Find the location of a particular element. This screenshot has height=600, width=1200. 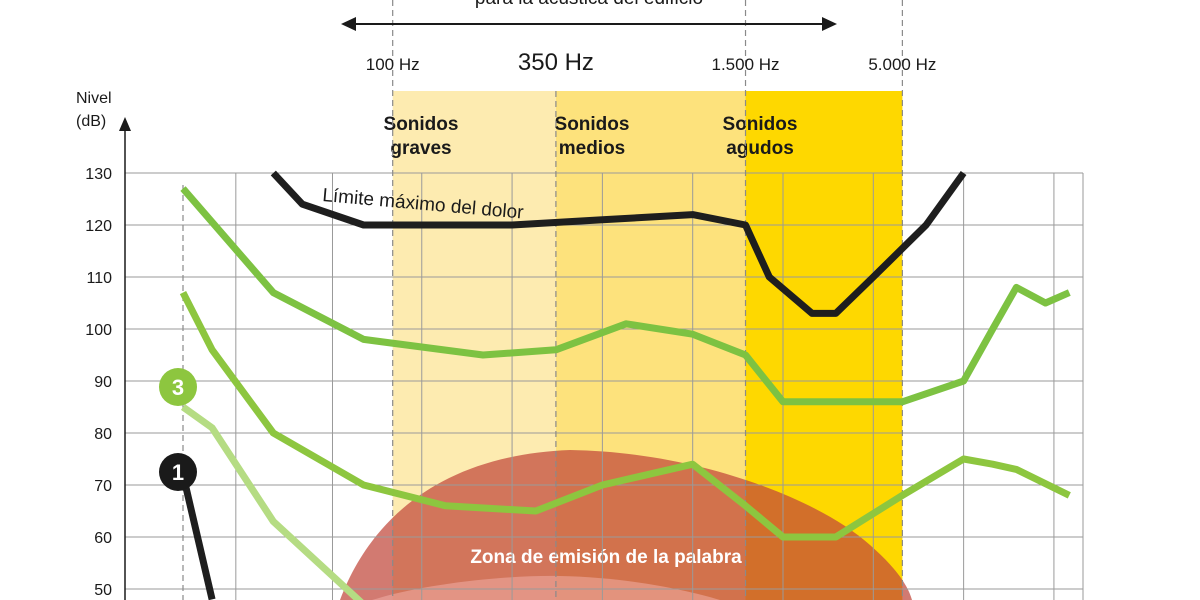

y-axis-title: Nivel is located at coordinates (94, 98).